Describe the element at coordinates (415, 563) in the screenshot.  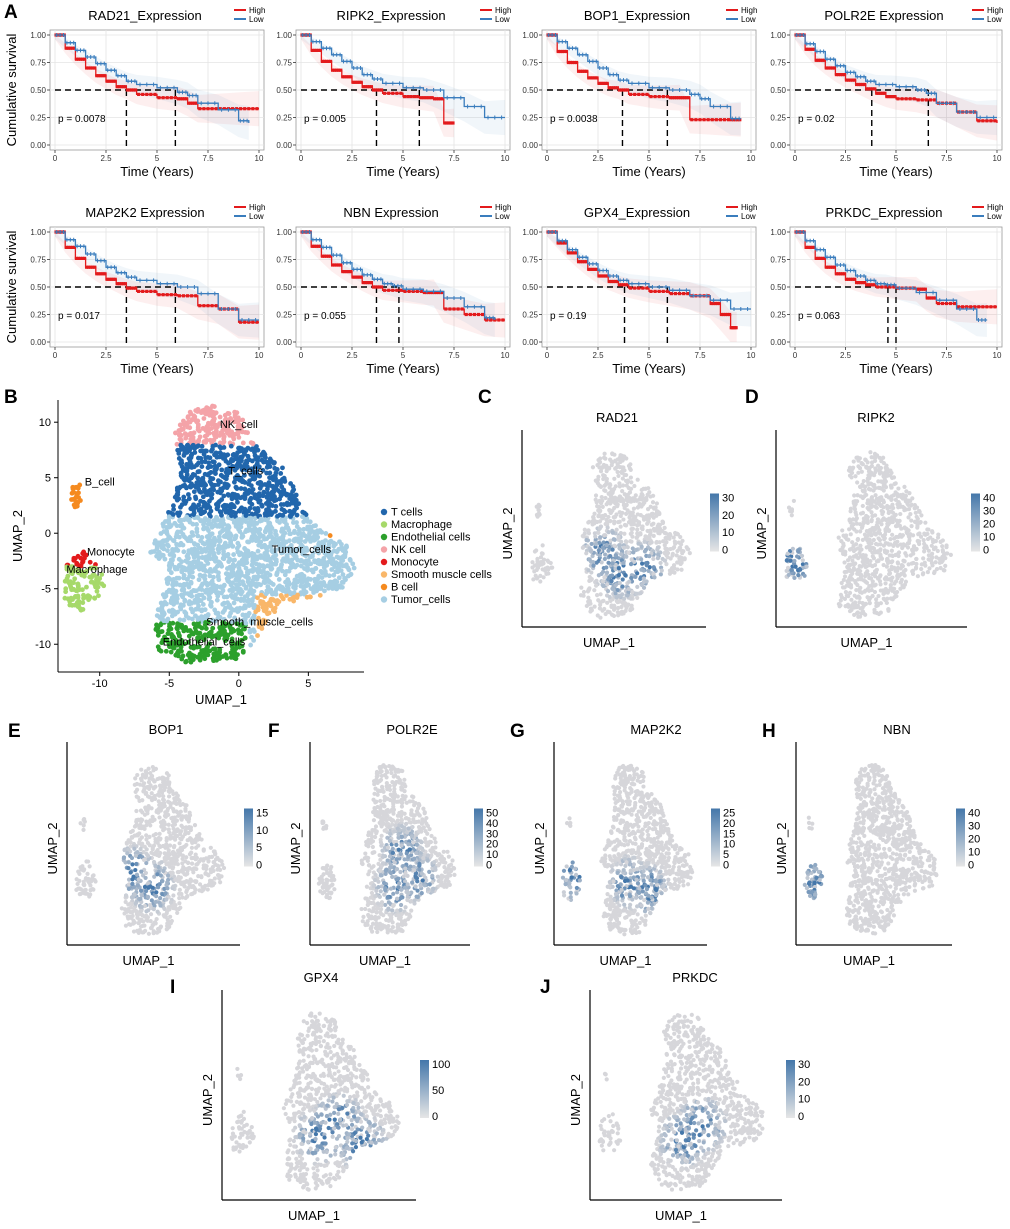
I see `legend-label: Monocyte` at that location.